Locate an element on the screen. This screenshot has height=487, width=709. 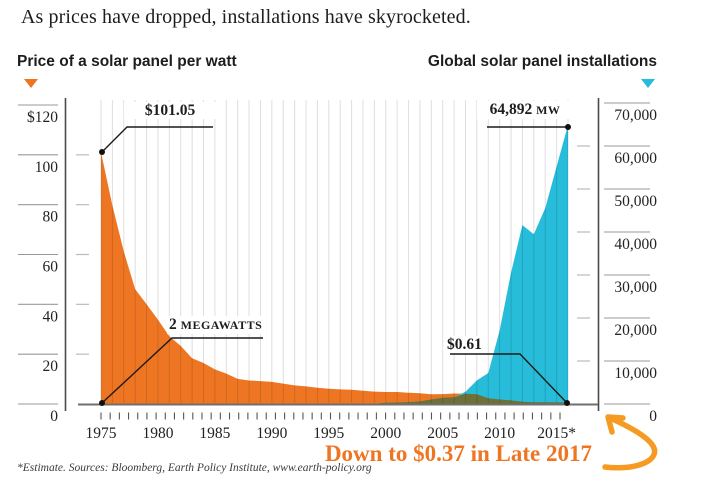
price-series-label: Price of a solar panel per watt is located at coordinates (127, 61).